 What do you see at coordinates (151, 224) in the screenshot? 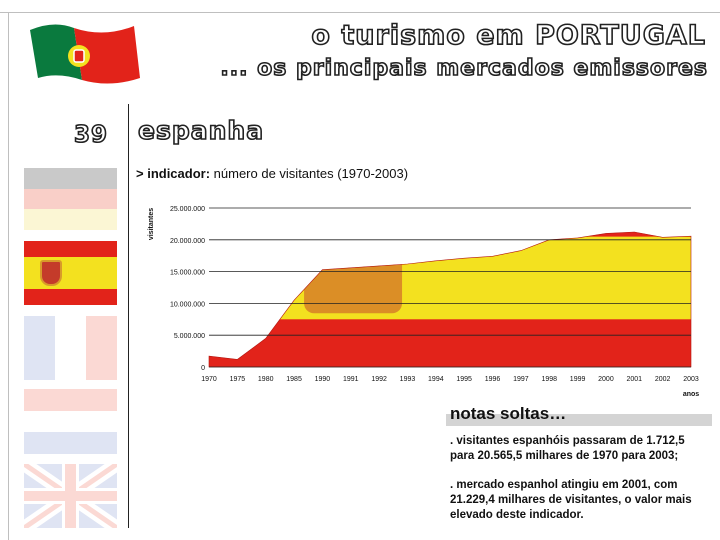
I see `y-axis-label: visitantes` at bounding box center [151, 224].